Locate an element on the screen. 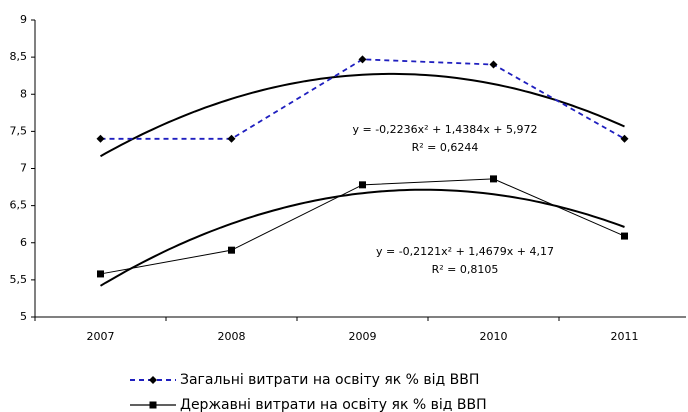  x-tick-label: 2007 is located at coordinates (101, 336).